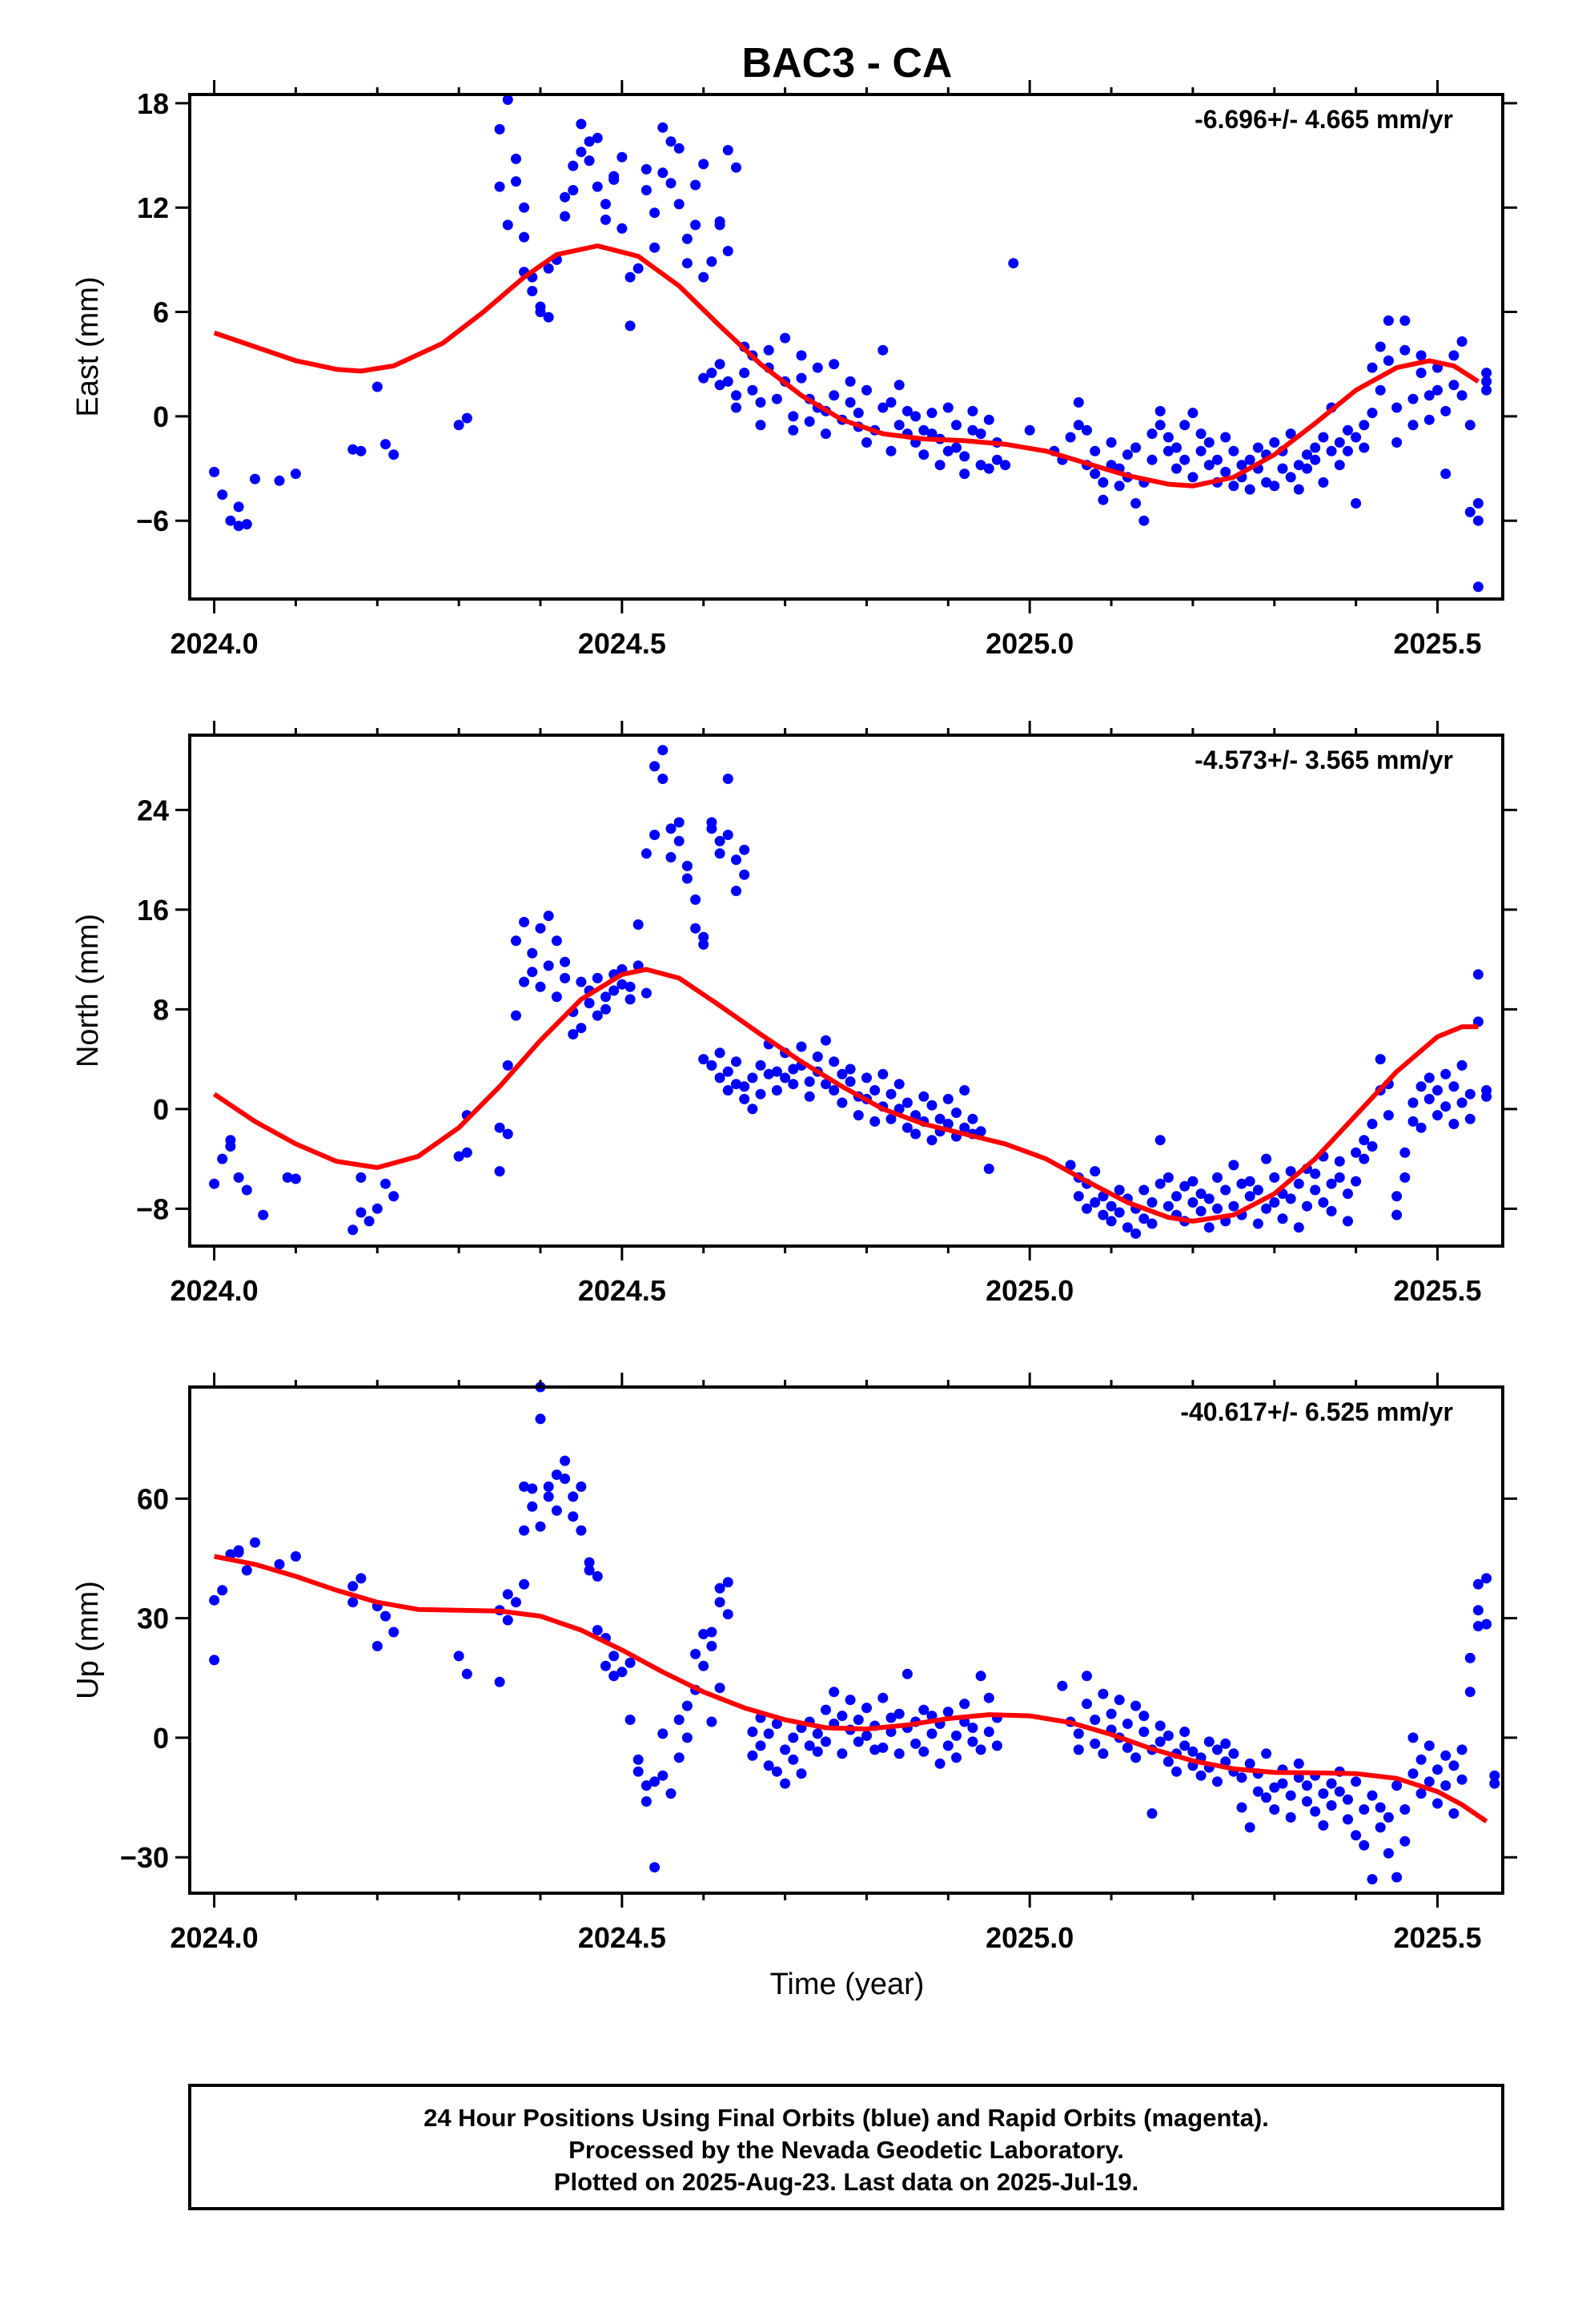  I want to click on north-rate-label: -4.573+/- 3.565 mm/yr, so click(1324, 760).